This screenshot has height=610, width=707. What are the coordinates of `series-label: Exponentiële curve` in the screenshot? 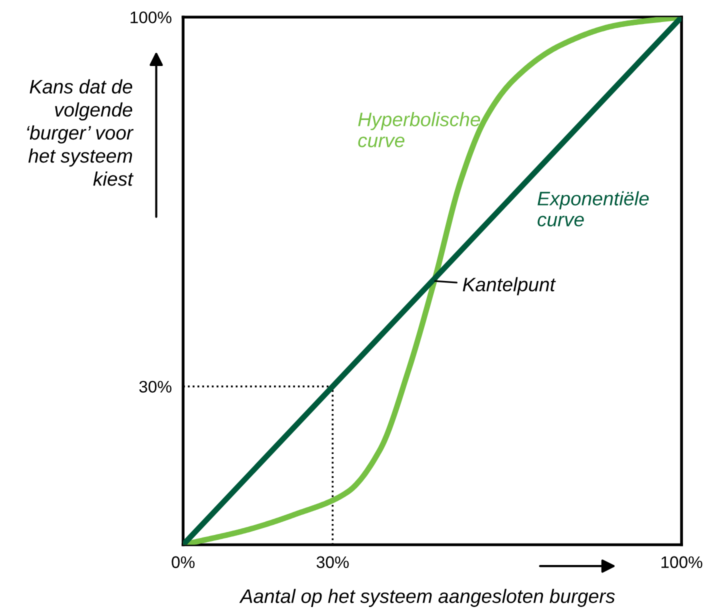 It's located at (593, 208).